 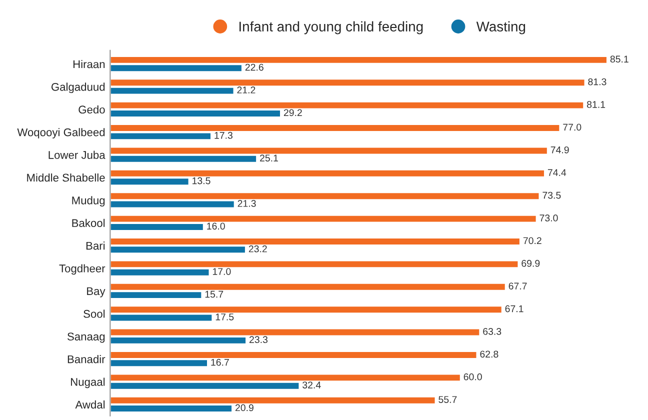 I want to click on data-label: 77.0, so click(x=572, y=127).